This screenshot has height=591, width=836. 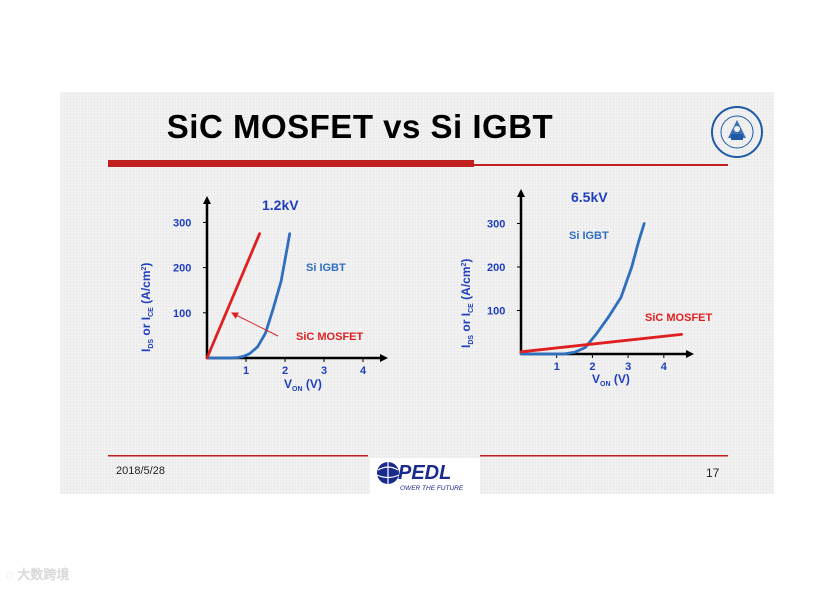 What do you see at coordinates (233, 296) in the screenshot?
I see `chart1-series-sic-mosfet` at bounding box center [233, 296].